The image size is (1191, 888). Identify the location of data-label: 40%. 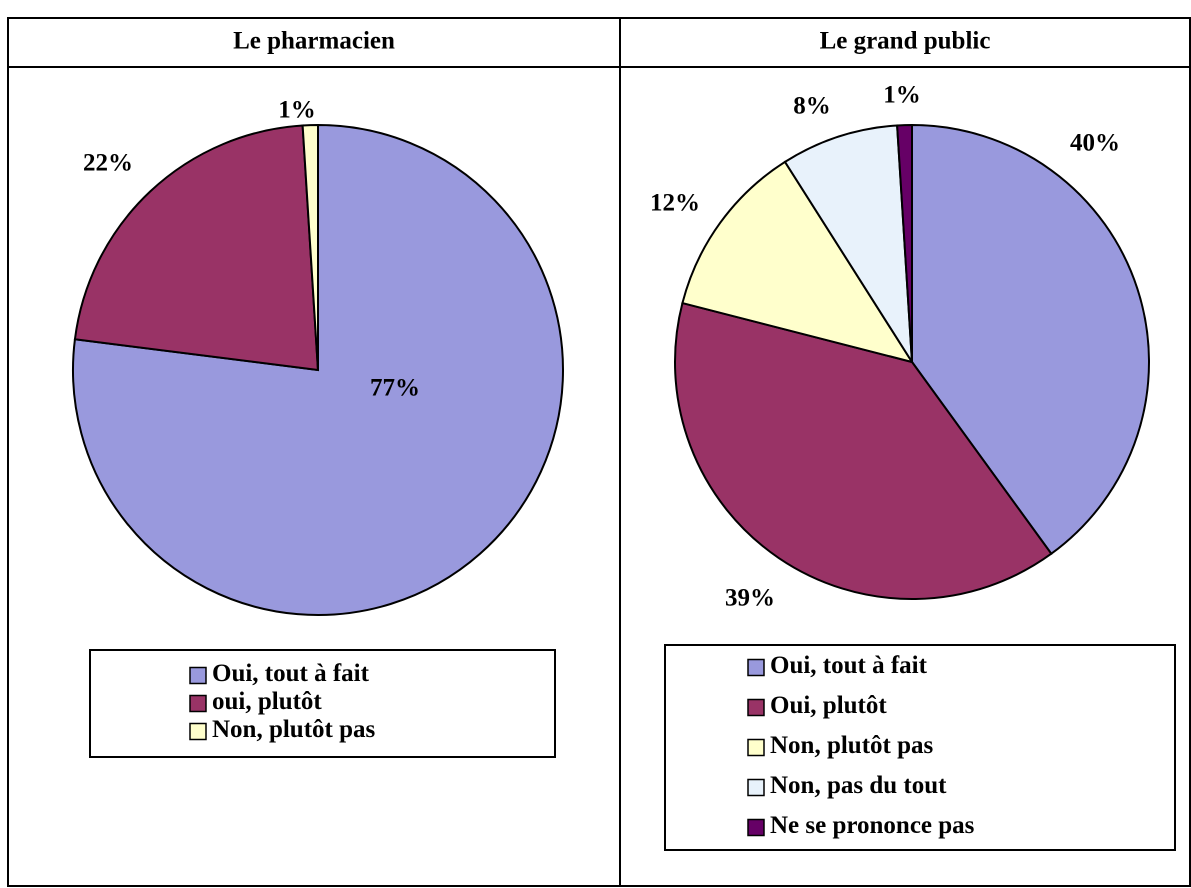
(1095, 143).